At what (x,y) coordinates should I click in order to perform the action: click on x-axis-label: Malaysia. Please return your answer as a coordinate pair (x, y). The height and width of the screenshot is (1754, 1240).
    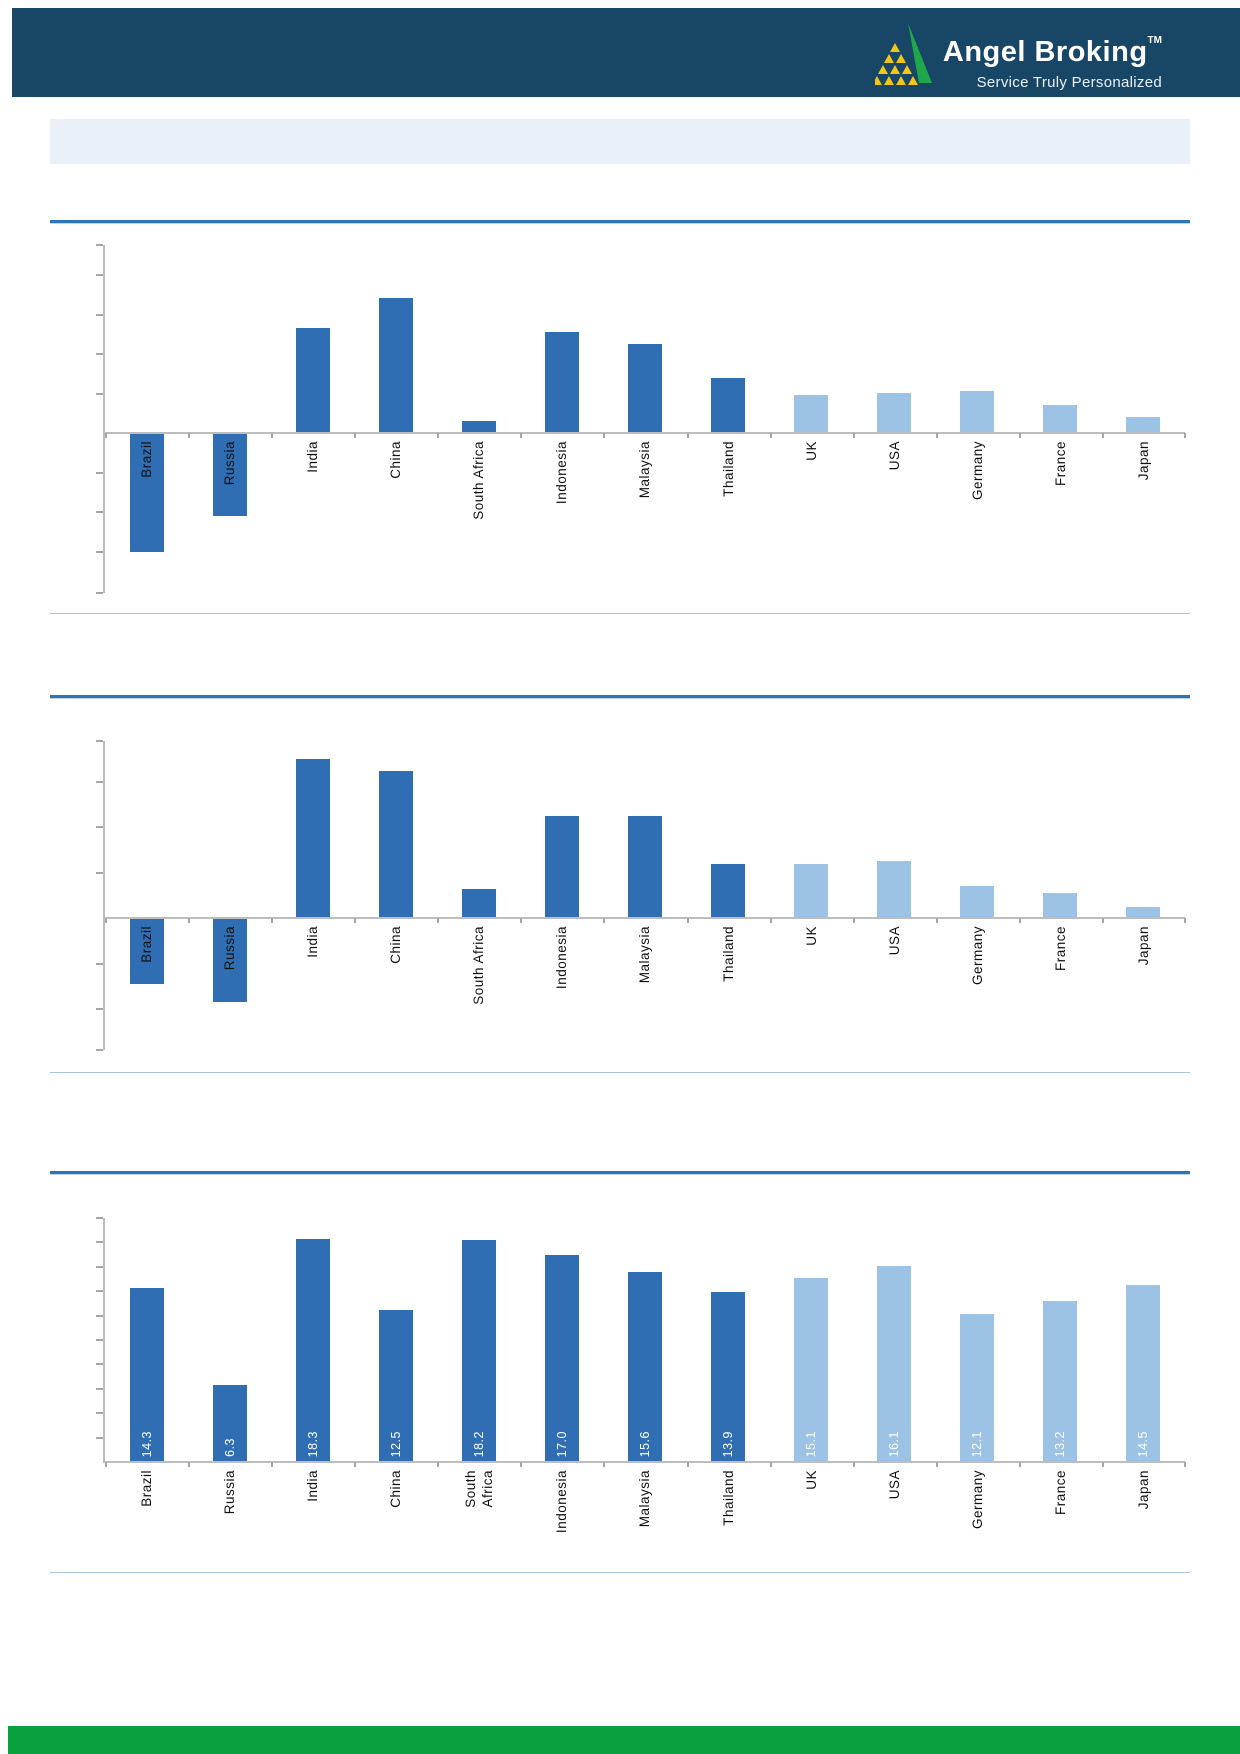
    Looking at the image, I should click on (644, 469).